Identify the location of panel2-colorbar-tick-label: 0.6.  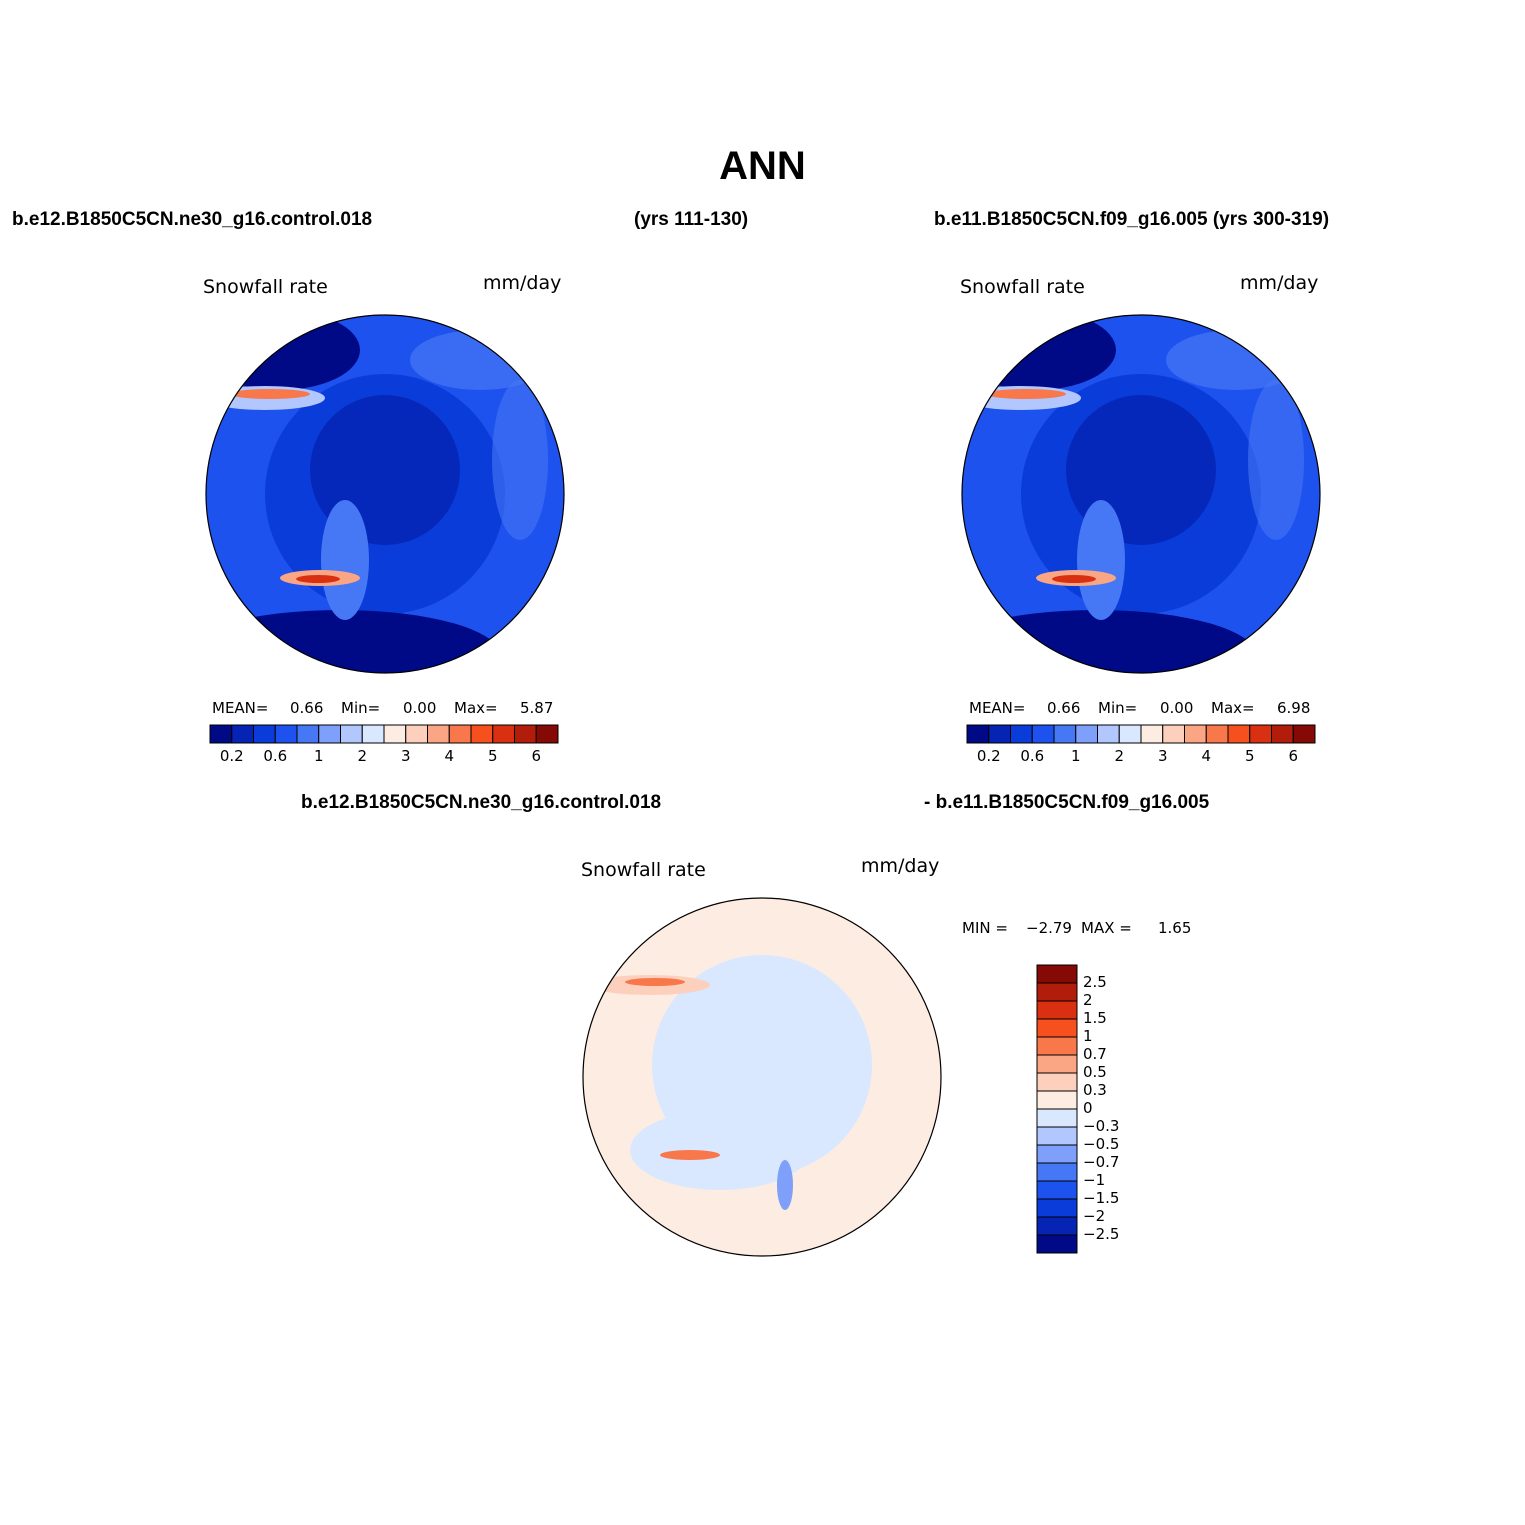
(1032, 756).